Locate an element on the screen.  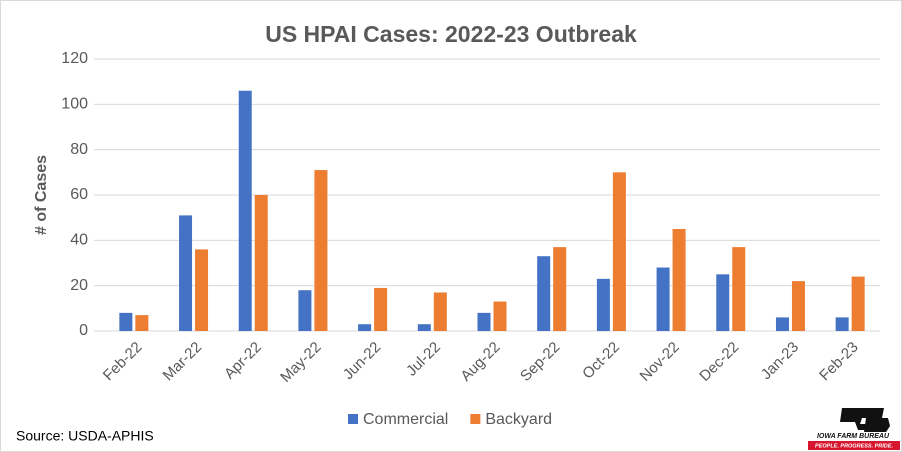
logo-tagline: PEOPLE. PROGRESS. PRIDE. is located at coordinates (854, 446).